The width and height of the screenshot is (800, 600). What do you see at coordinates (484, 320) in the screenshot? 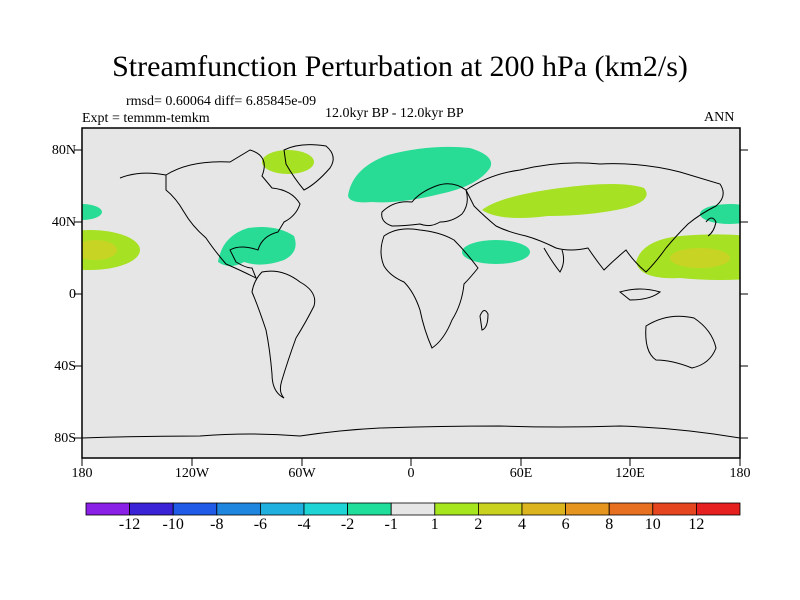
I see `madagascar-coast` at bounding box center [484, 320].